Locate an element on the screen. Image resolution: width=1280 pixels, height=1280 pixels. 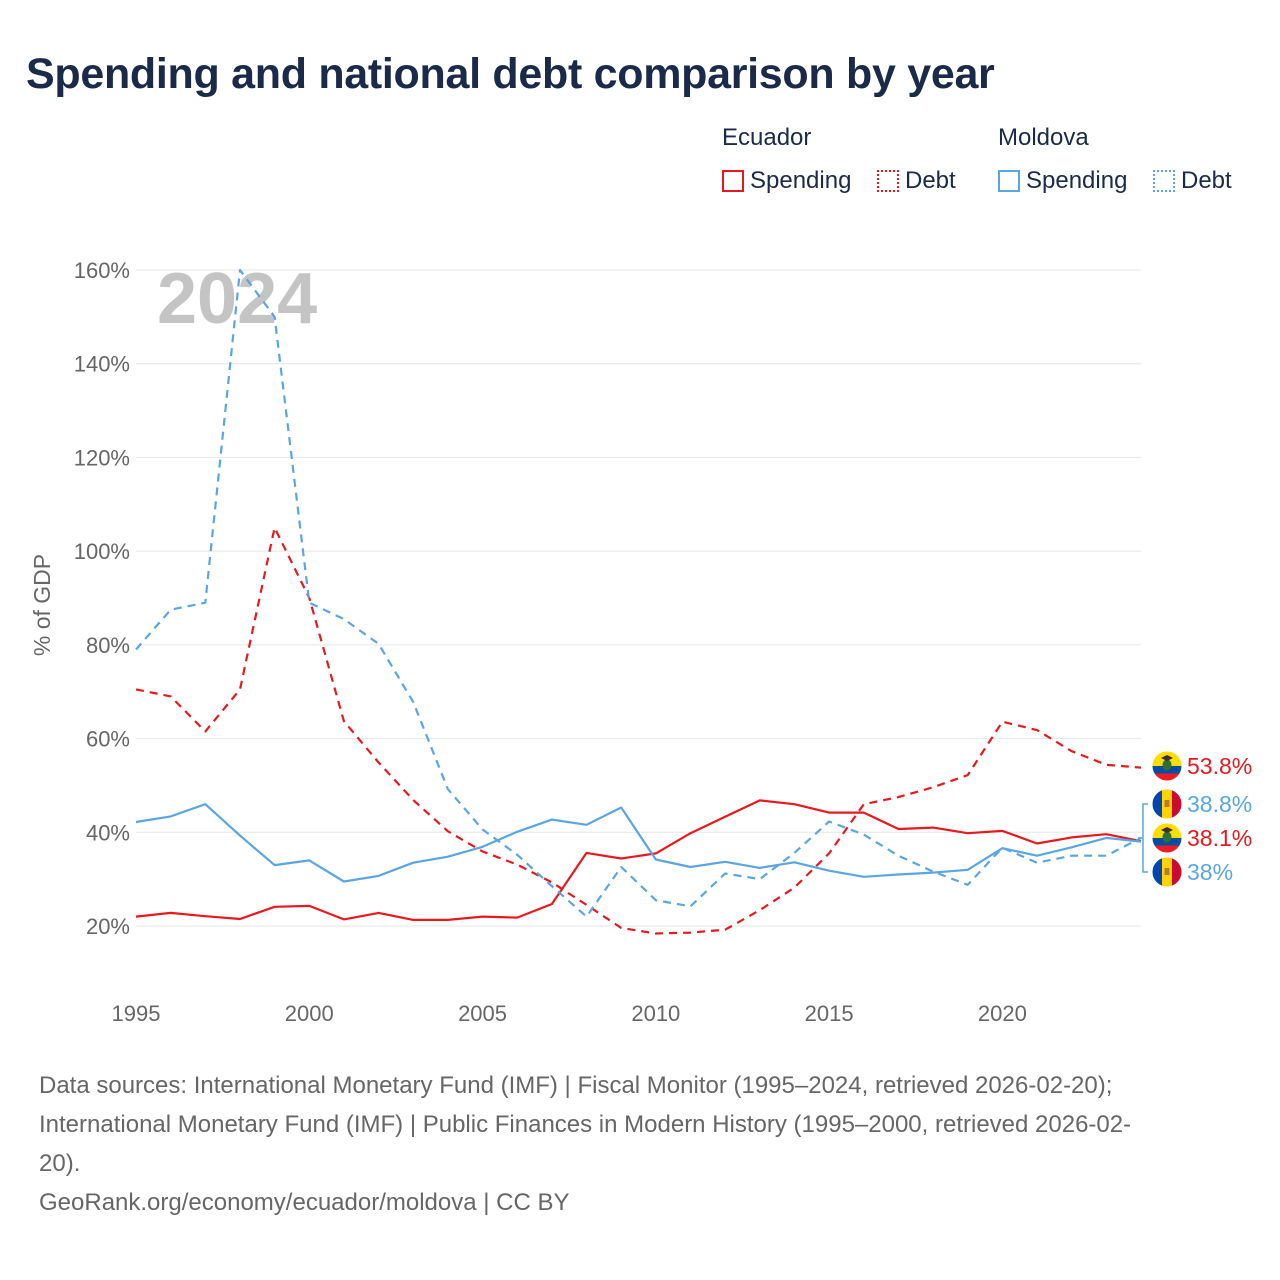
legend-title-moldova: Moldova is located at coordinates (1043, 137).